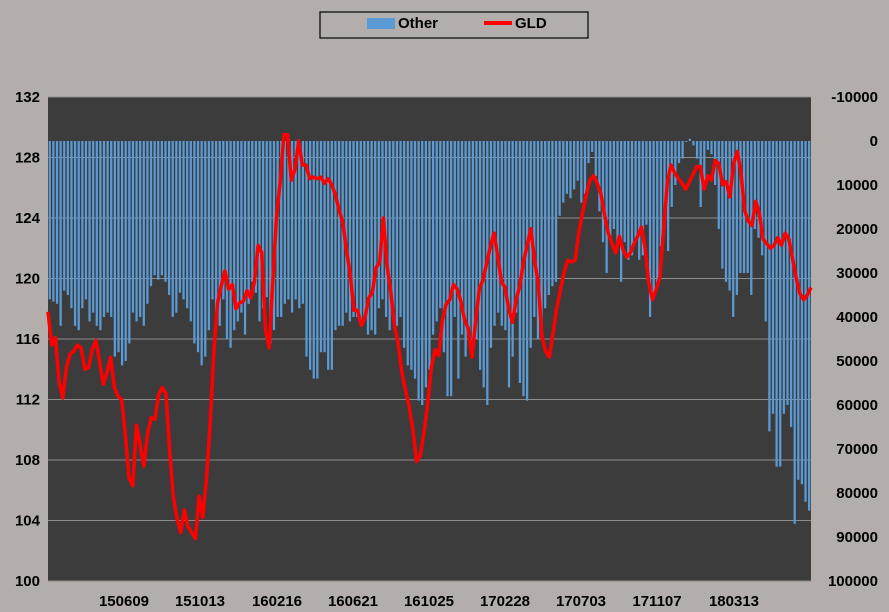 This screenshot has height=612, width=889. What do you see at coordinates (454, 25) in the screenshot?
I see `legend: Other GLD` at bounding box center [454, 25].